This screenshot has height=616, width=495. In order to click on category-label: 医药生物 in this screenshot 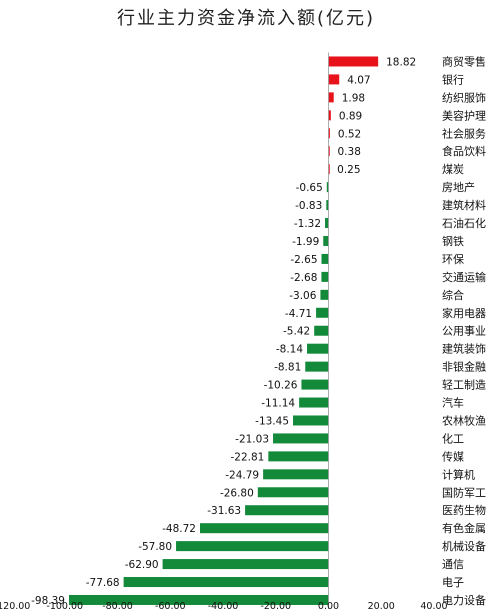, I will do `click(464, 510)`.